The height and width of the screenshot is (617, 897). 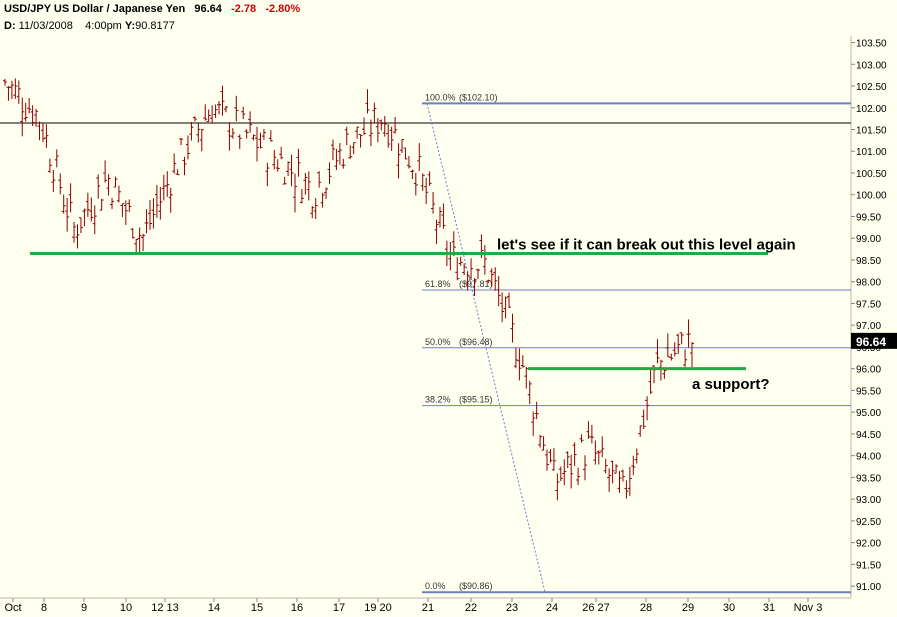 What do you see at coordinates (478, 97) in the screenshot?
I see `fibonacci-level-price: ($102.10)` at bounding box center [478, 97].